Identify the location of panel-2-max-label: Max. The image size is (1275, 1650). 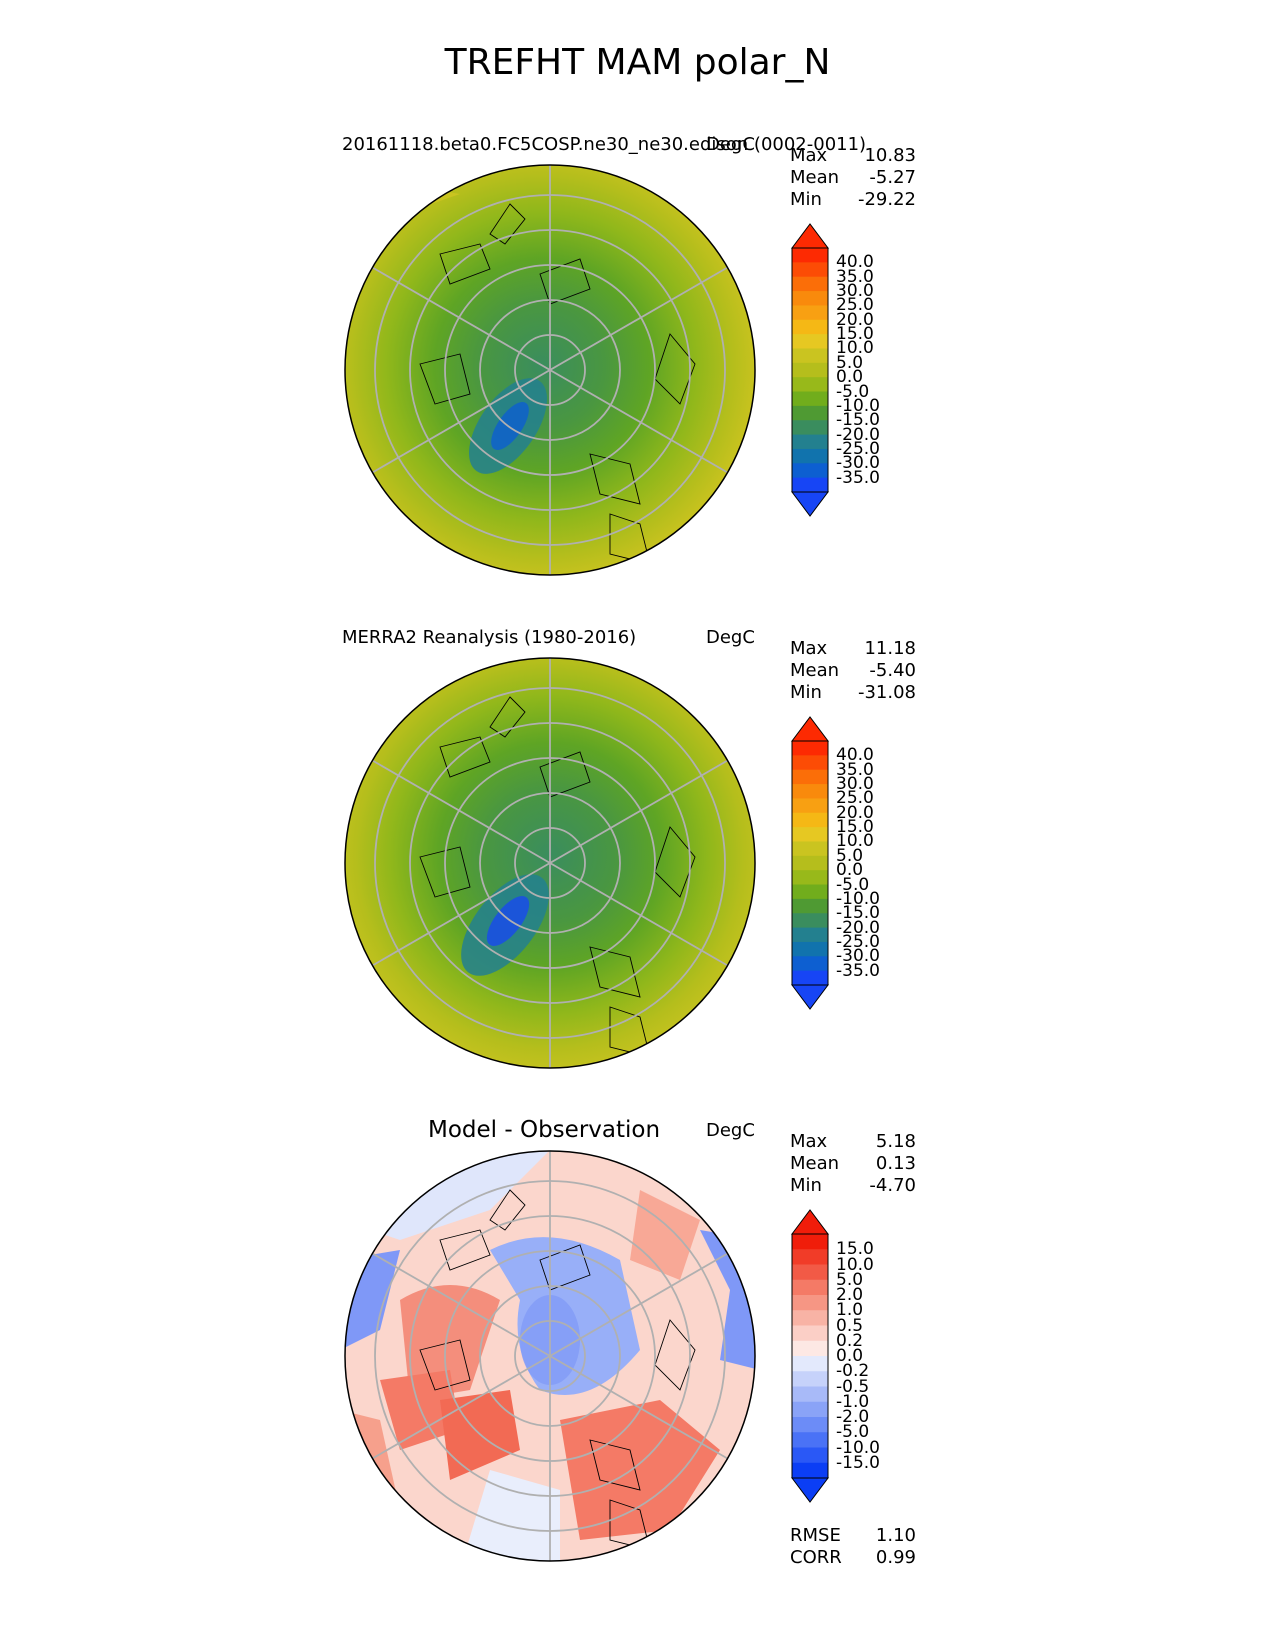
(809, 648).